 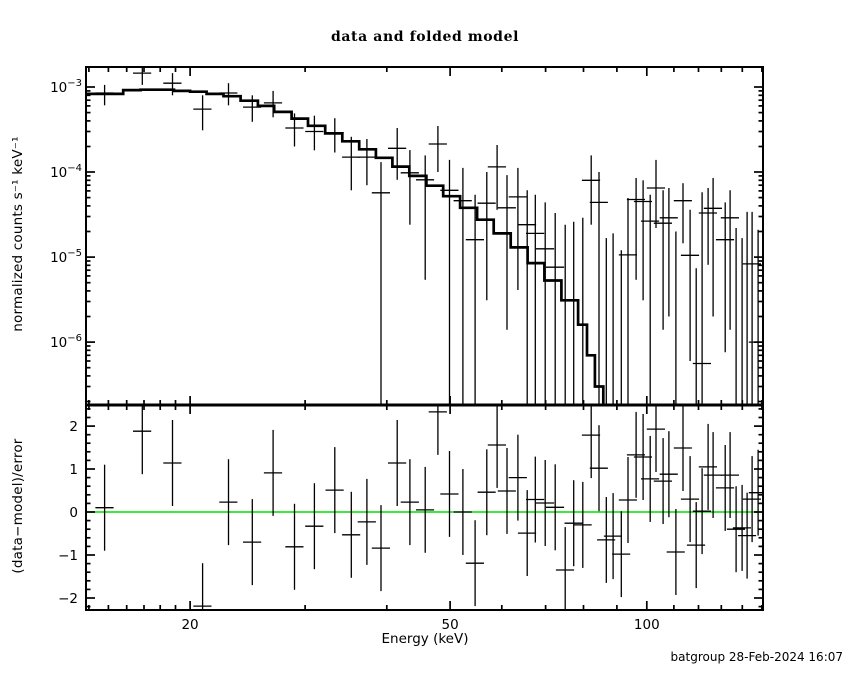 What do you see at coordinates (66, 342) in the screenshot?
I see `svg-text: 10⁻⁶` at bounding box center [66, 342].